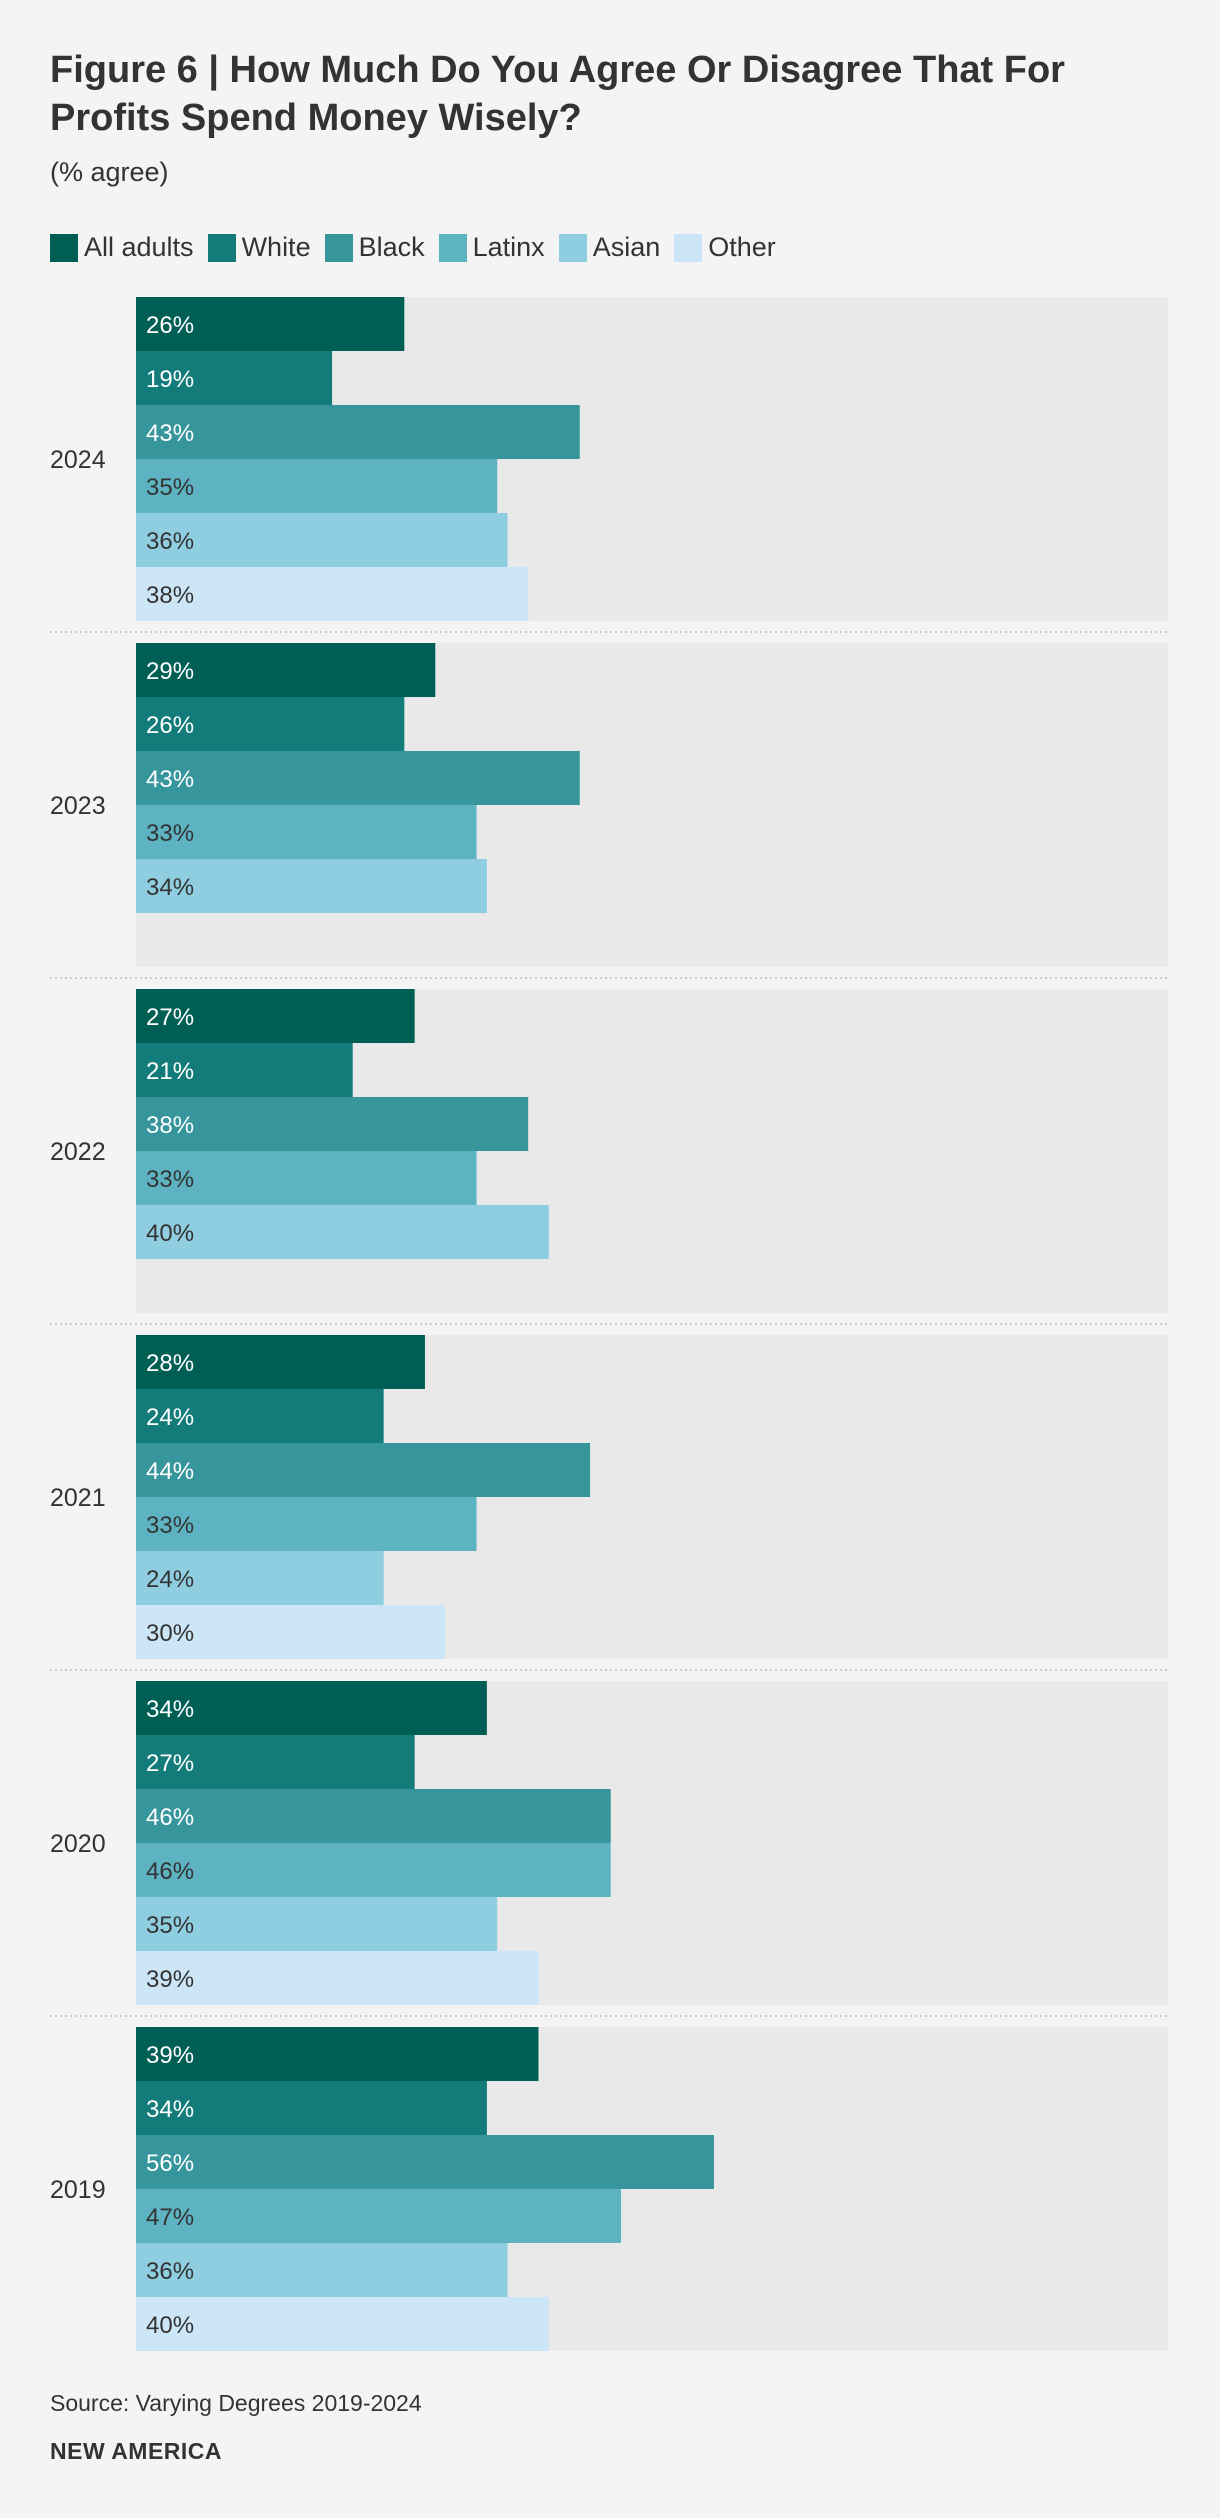  What do you see at coordinates (78, 2190) in the screenshot?
I see `year-label: 2019` at bounding box center [78, 2190].